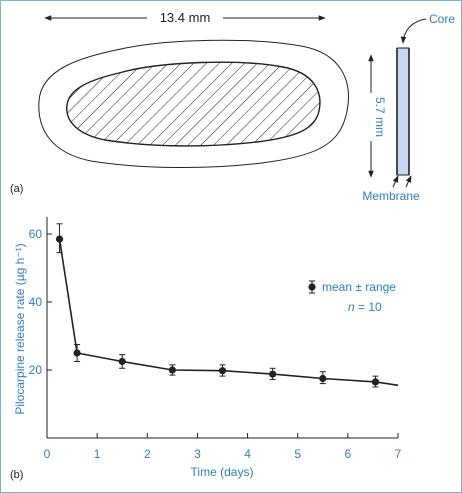 The image size is (462, 493). Describe the element at coordinates (352, 297) in the screenshot. I see `legend: mean ± range n = 10` at that location.